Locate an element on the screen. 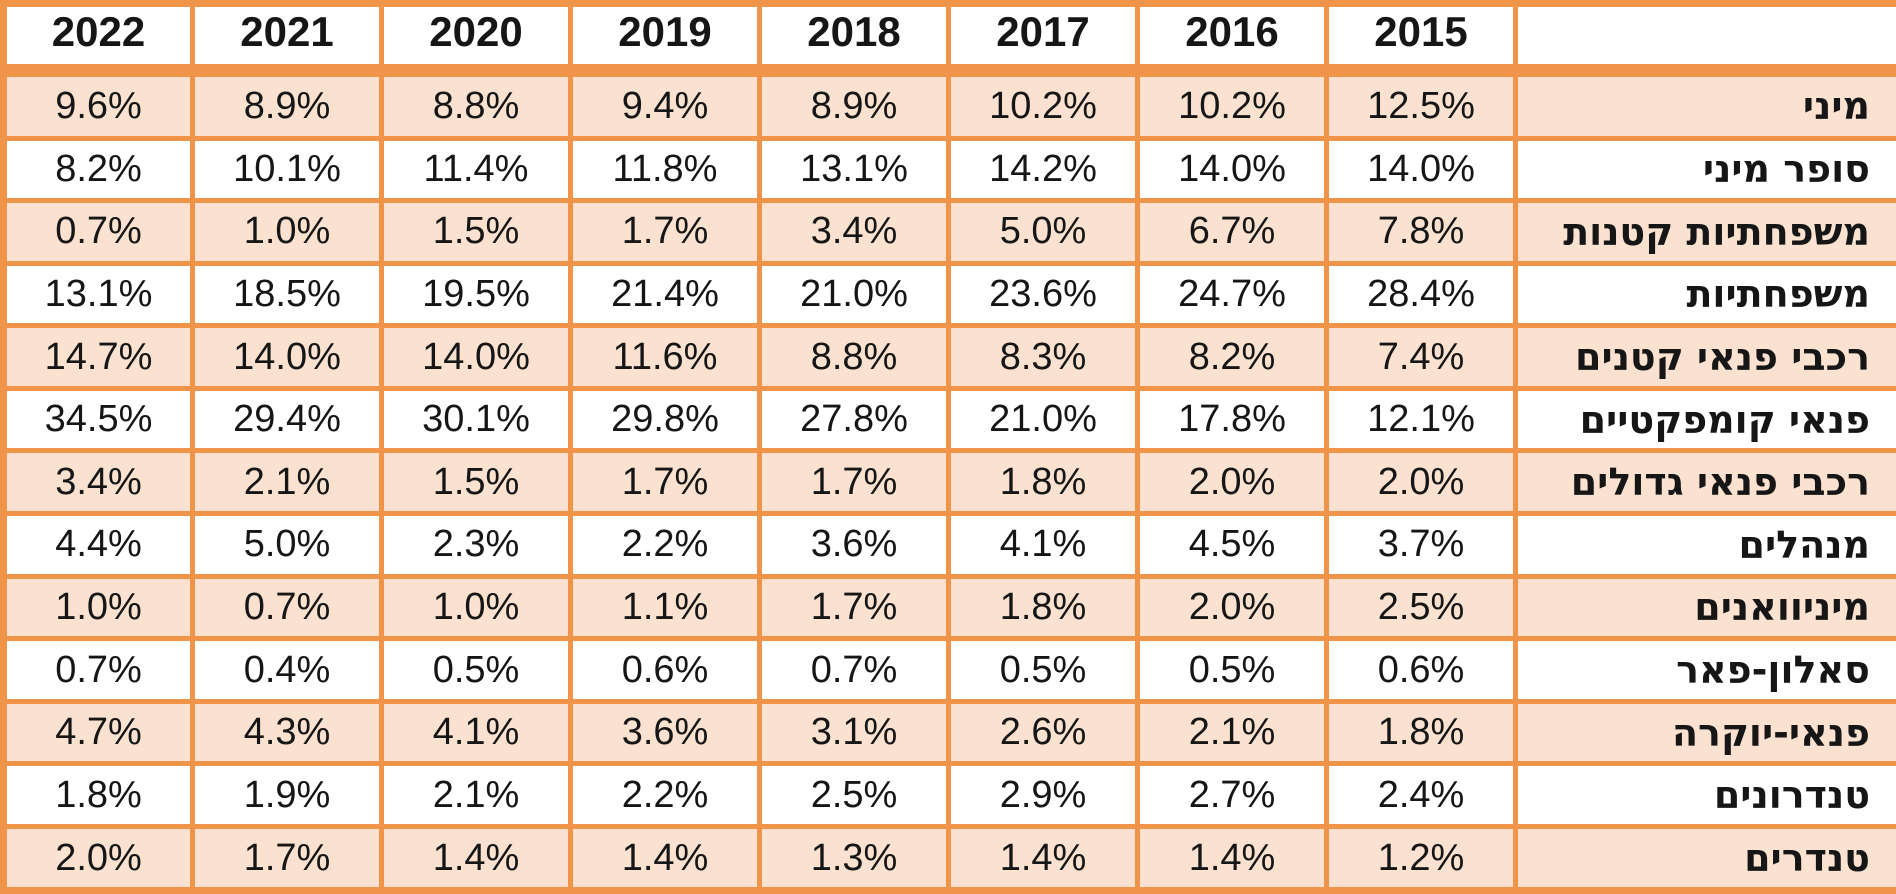 The height and width of the screenshot is (894, 1896). year-header: 2017 is located at coordinates (1043, 39).